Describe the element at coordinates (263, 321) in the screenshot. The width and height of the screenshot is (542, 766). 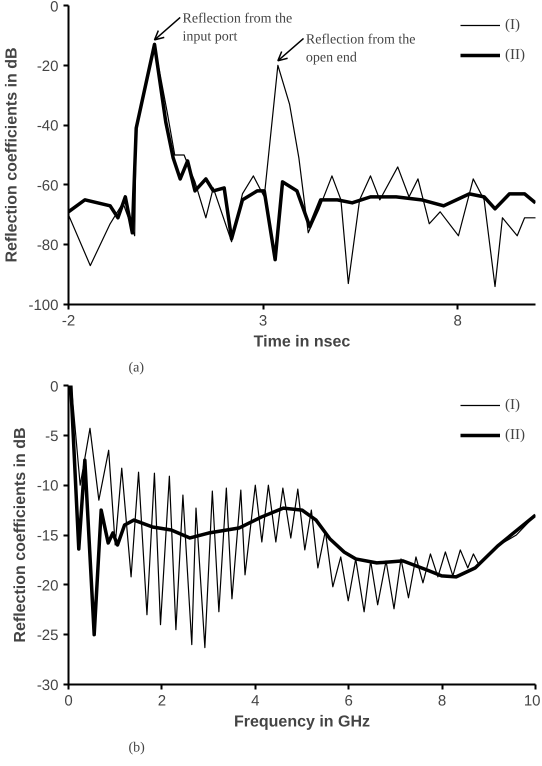
I see `x-tick-label: 3` at that location.